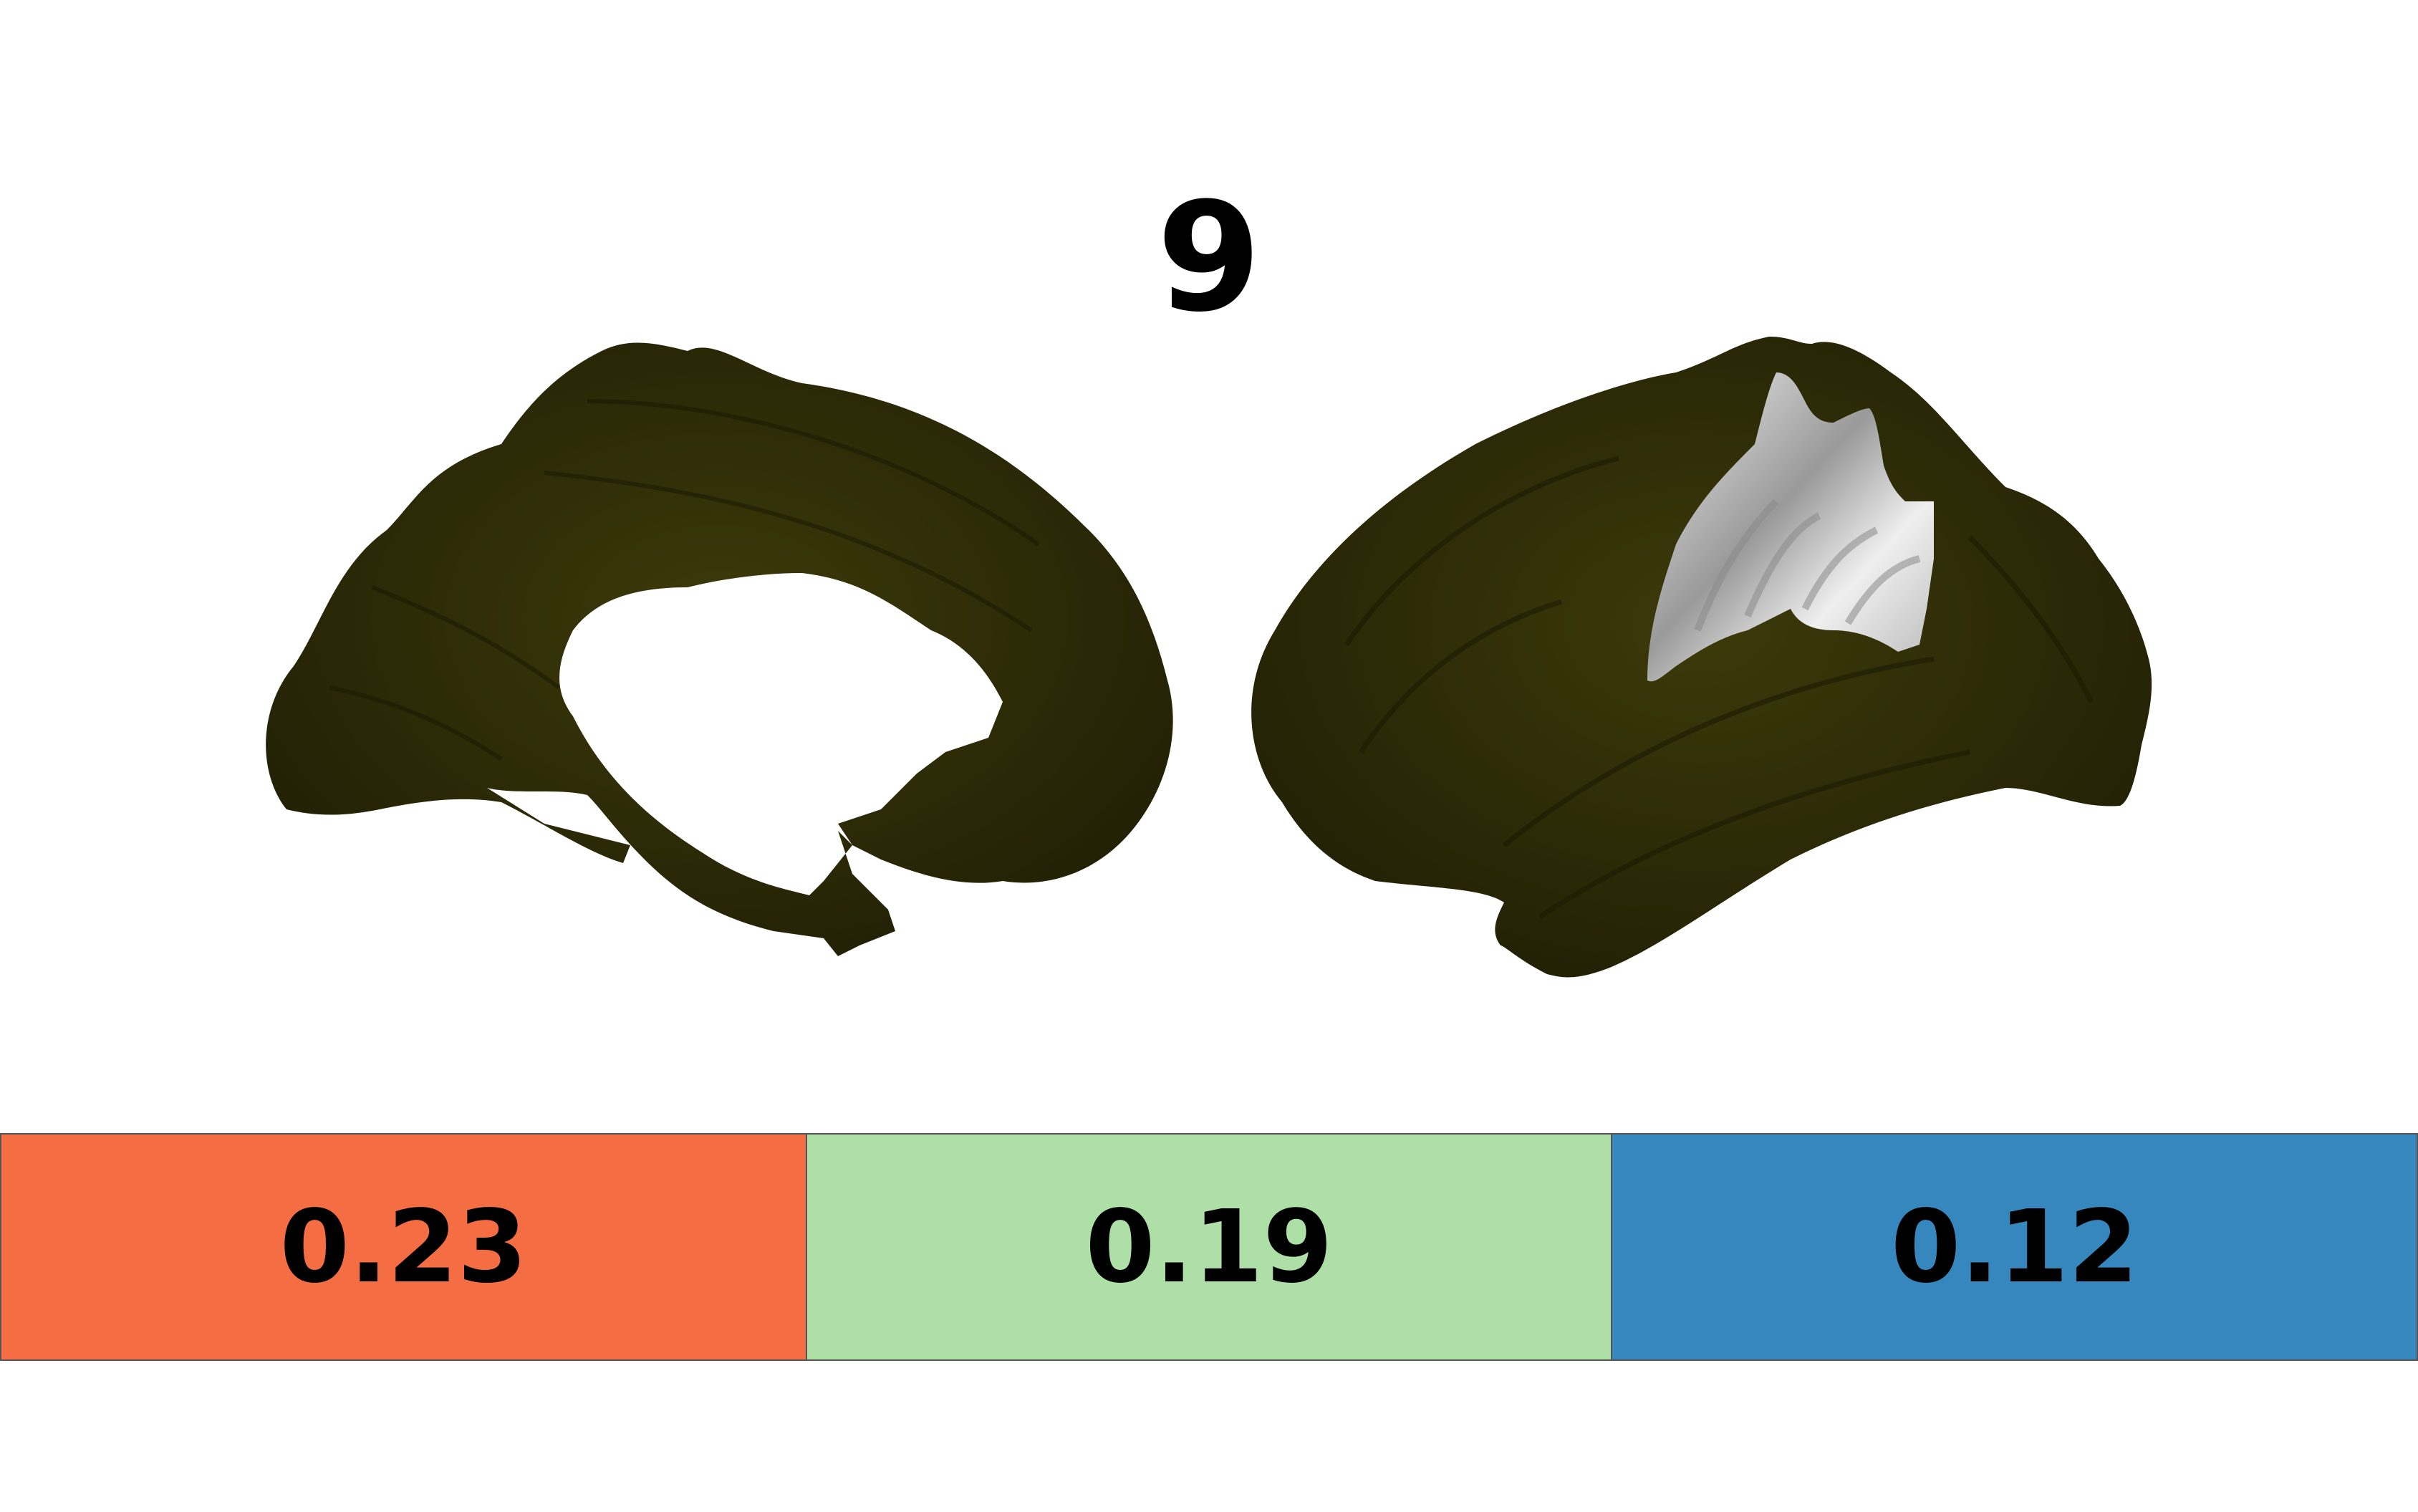 This screenshot has width=2418, height=1512. I want to click on value-label-1: 0.23, so click(404, 1247).